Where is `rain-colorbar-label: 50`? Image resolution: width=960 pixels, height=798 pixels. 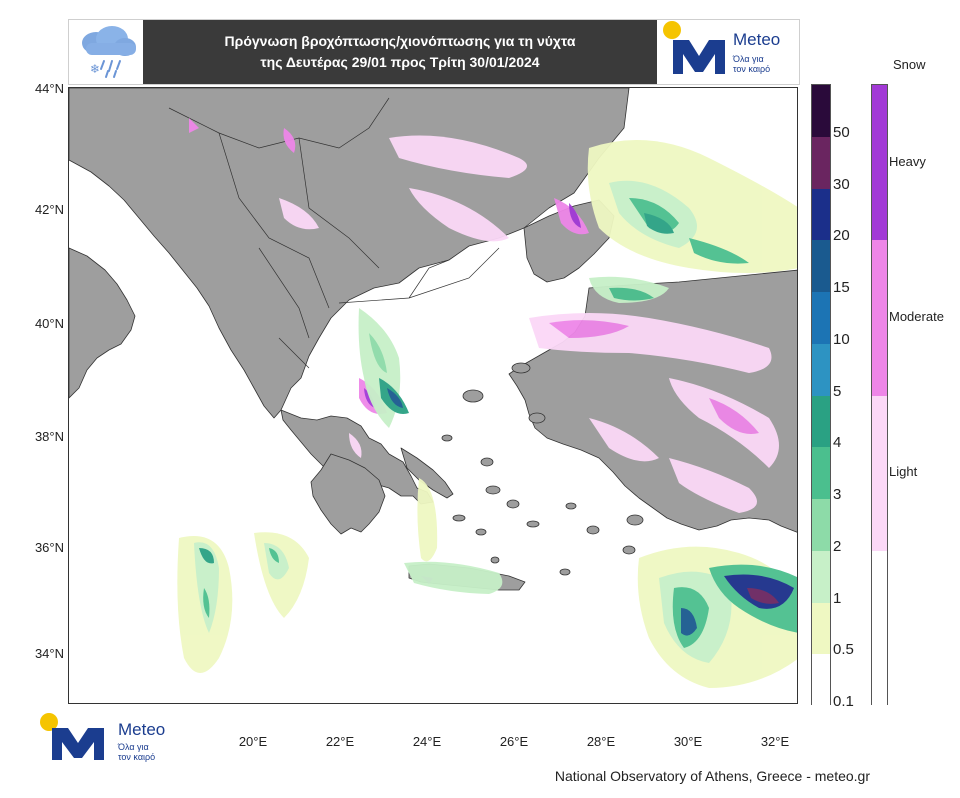 rain-colorbar-label: 50 is located at coordinates (841, 132).